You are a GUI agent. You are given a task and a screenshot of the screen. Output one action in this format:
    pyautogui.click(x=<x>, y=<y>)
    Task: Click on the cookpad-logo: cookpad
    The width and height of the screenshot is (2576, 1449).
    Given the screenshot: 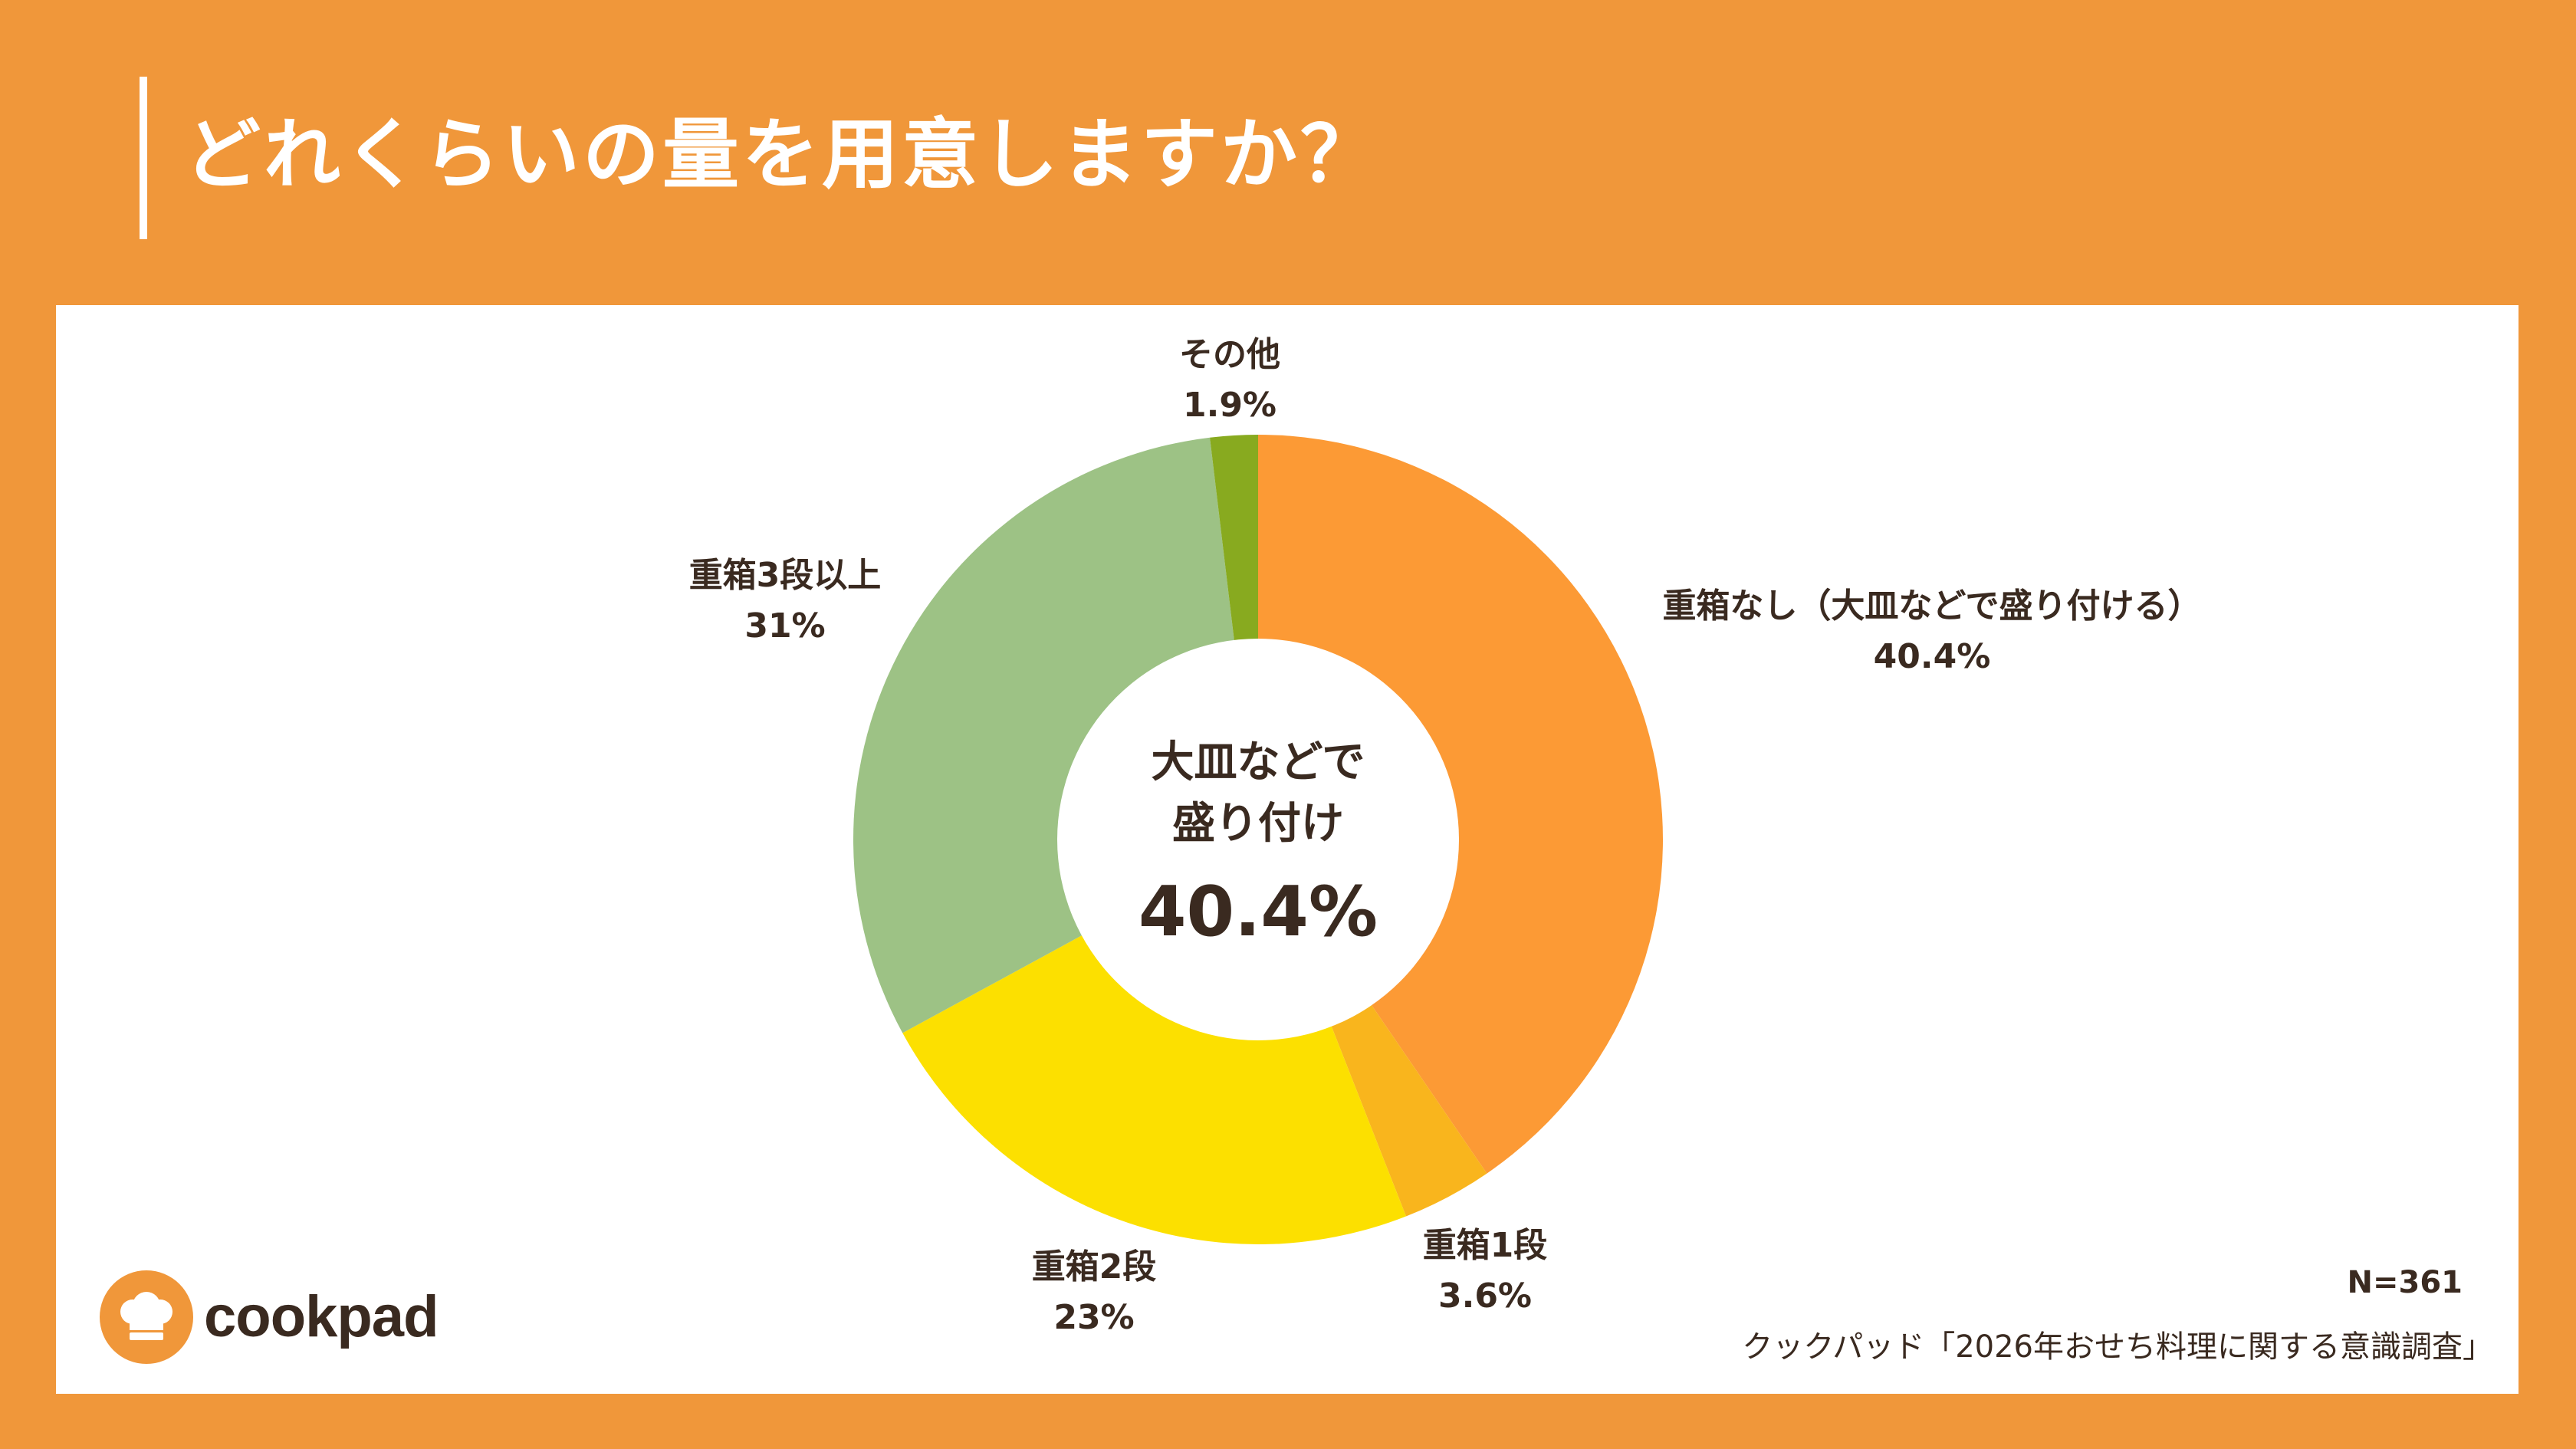 What is the action you would take?
    pyautogui.click(x=270, y=1317)
    